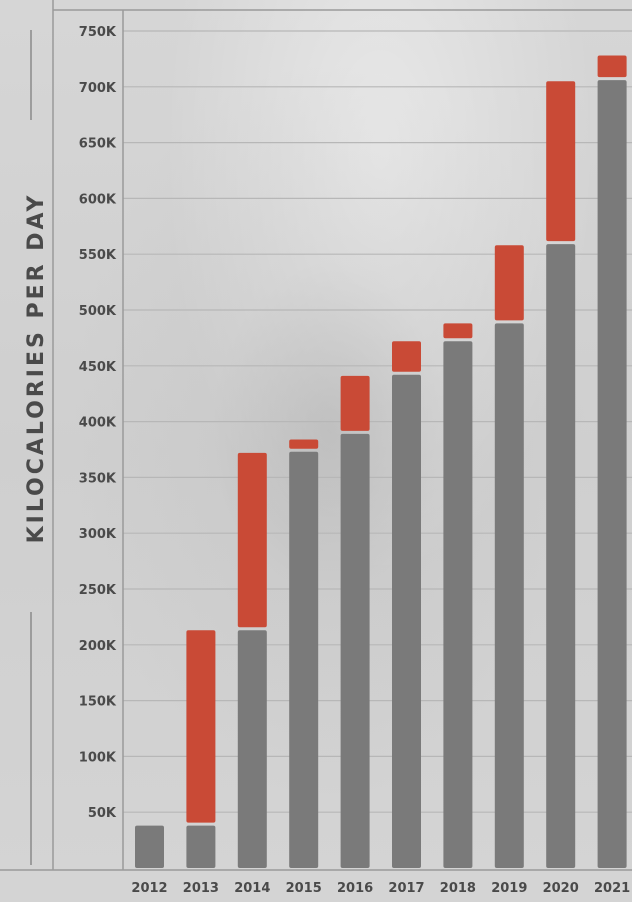  What do you see at coordinates (98, 478) in the screenshot?
I see `y-tick-label: 350K` at bounding box center [98, 478].